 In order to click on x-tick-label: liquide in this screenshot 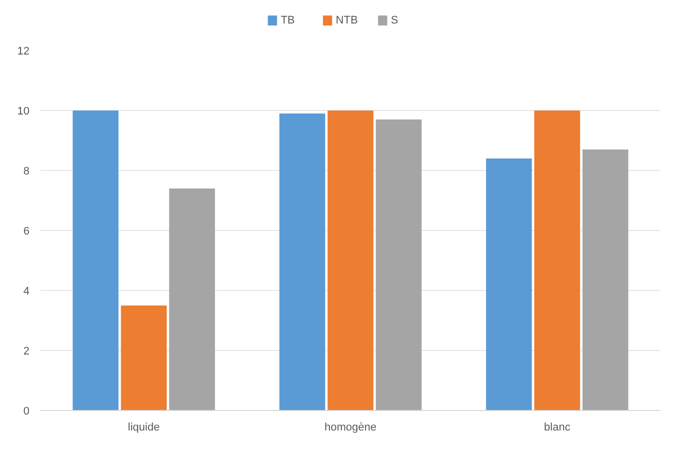, I will do `click(144, 428)`.